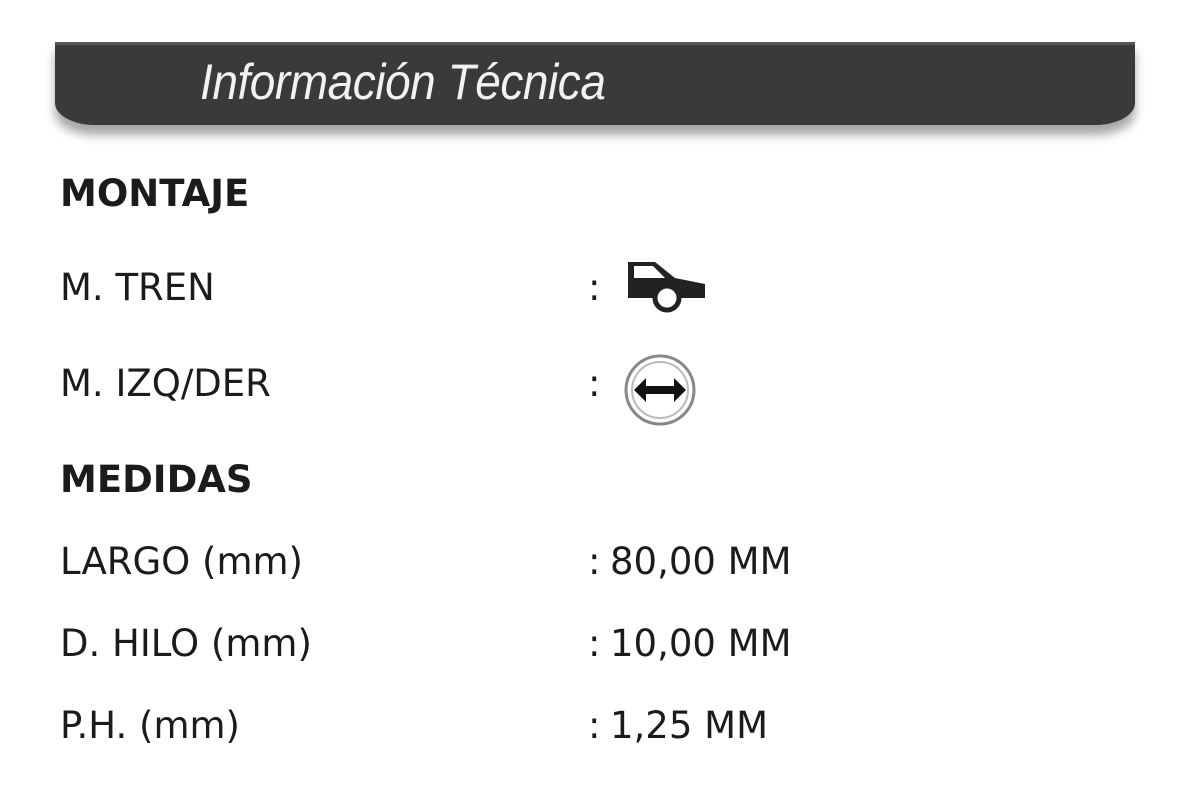 This screenshot has width=1200, height=791. I want to click on section-header-bar: Información Técnica, so click(595, 83).